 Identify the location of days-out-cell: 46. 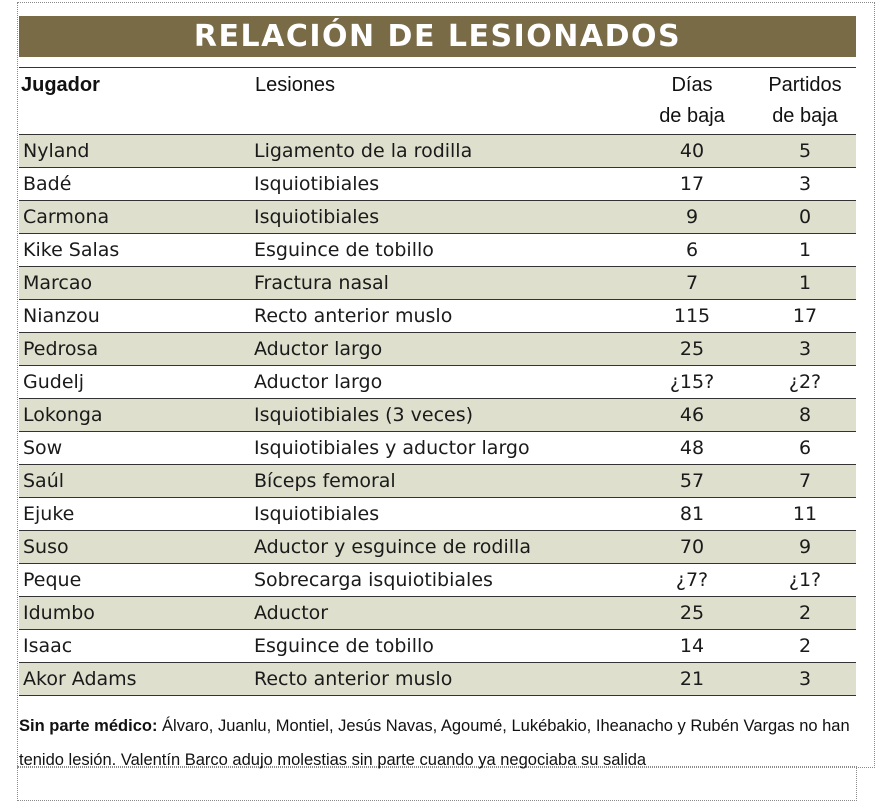
(692, 415).